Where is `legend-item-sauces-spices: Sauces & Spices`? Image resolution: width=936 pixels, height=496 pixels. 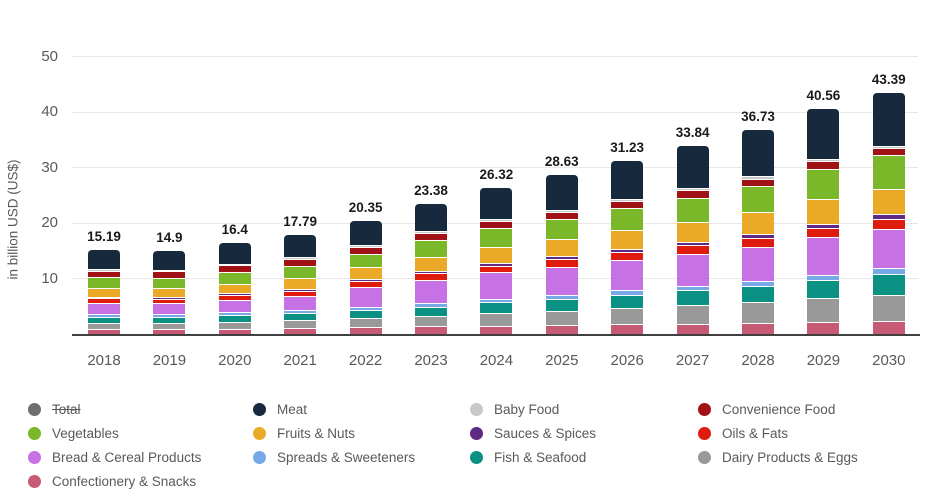
legend-item-sauces-spices: Sauces & Spices is located at coordinates (584, 433).